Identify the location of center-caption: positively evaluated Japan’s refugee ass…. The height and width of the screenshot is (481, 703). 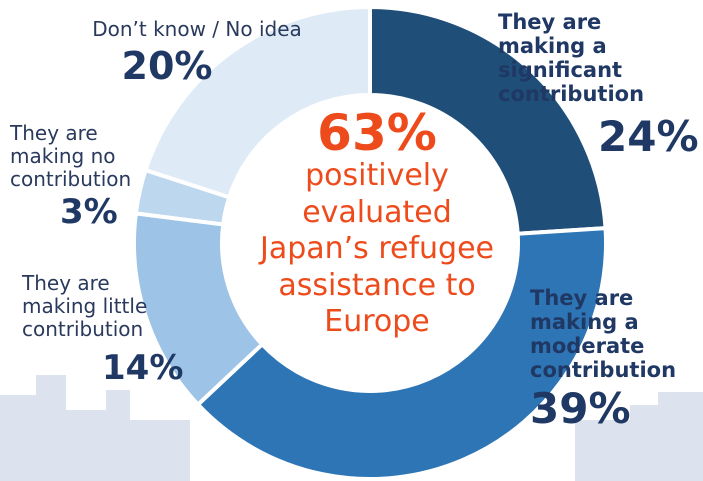
(377, 249).